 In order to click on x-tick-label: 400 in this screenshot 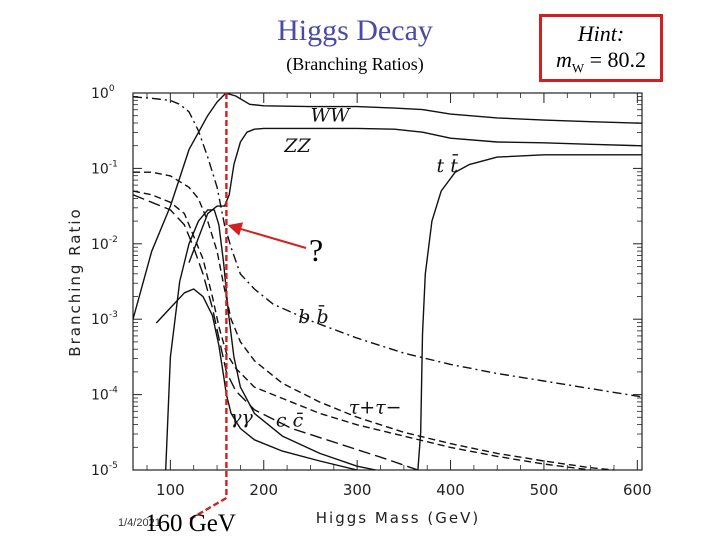, I will do `click(450, 490)`.